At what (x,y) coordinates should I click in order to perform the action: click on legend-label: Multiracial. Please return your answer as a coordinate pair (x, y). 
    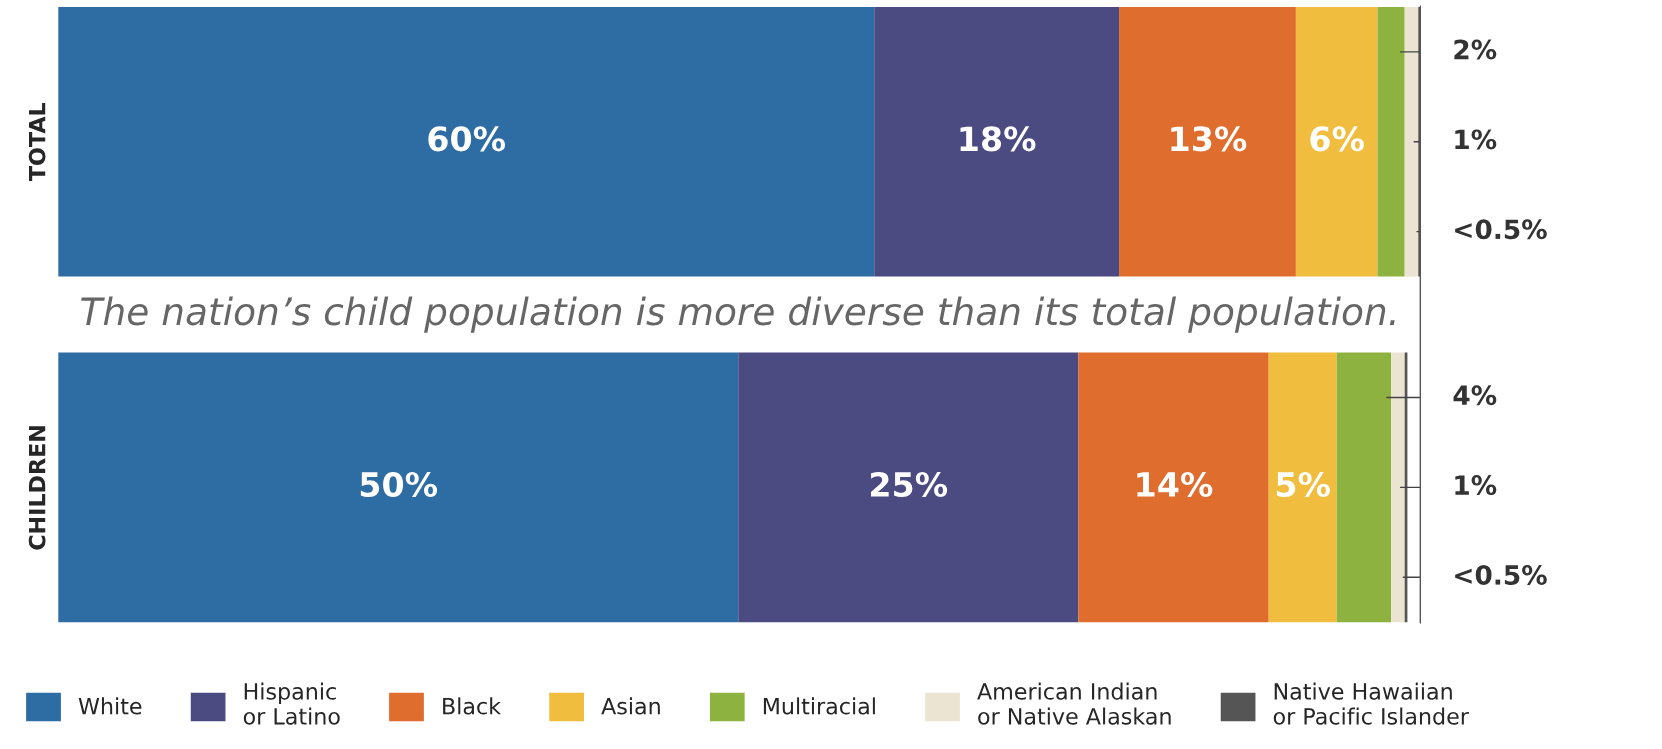
    Looking at the image, I should click on (819, 706).